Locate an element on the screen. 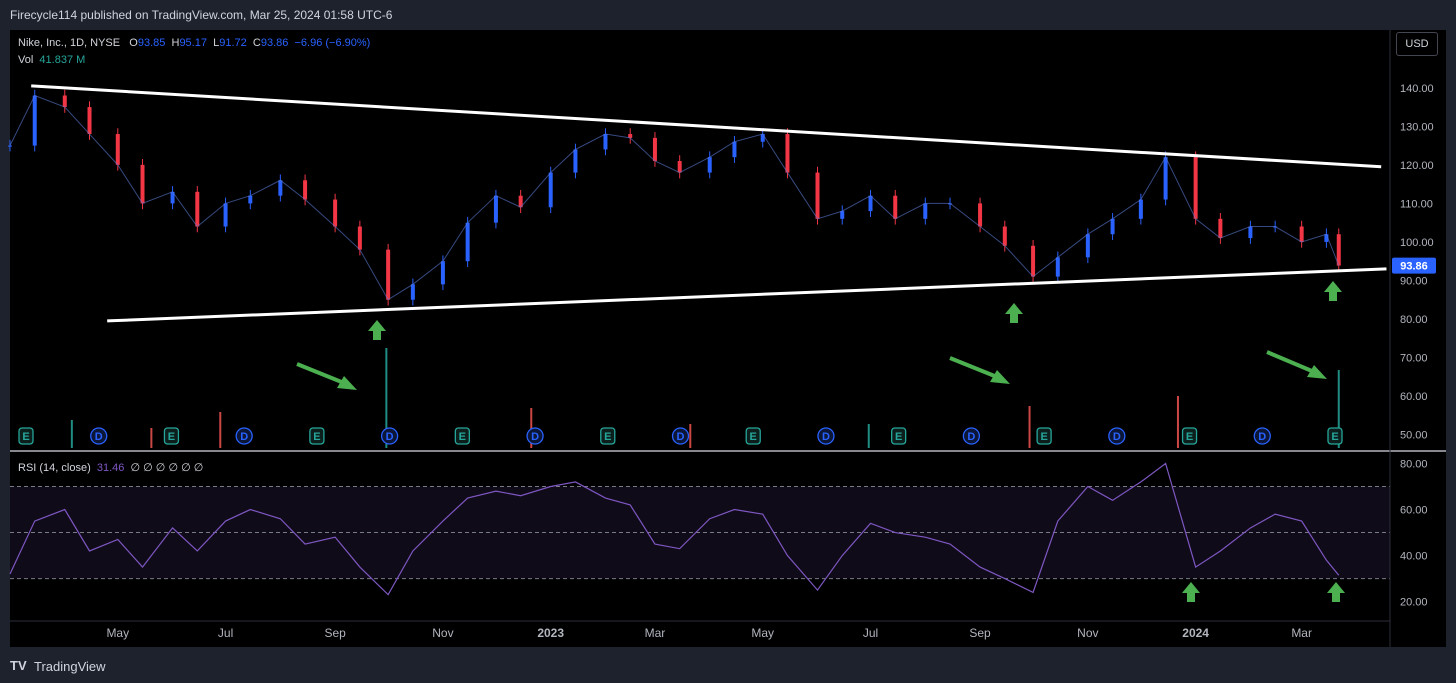 The height and width of the screenshot is (683, 1456). price-tick-label: 140.00 is located at coordinates (1417, 89).